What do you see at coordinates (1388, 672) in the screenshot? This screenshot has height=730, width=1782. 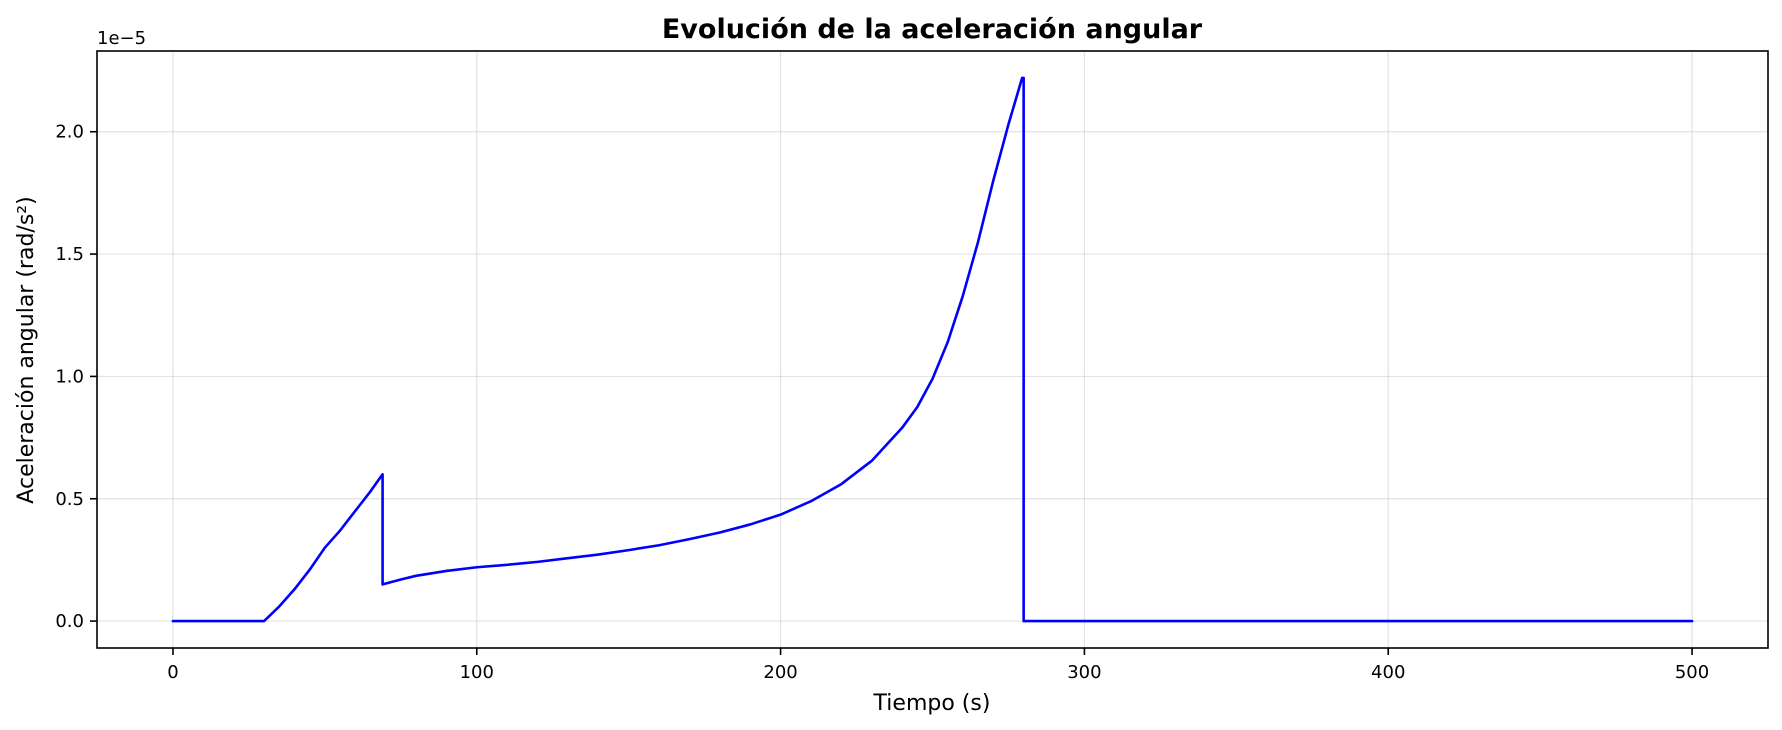 I see `x-tick-label: 400` at bounding box center [1388, 672].